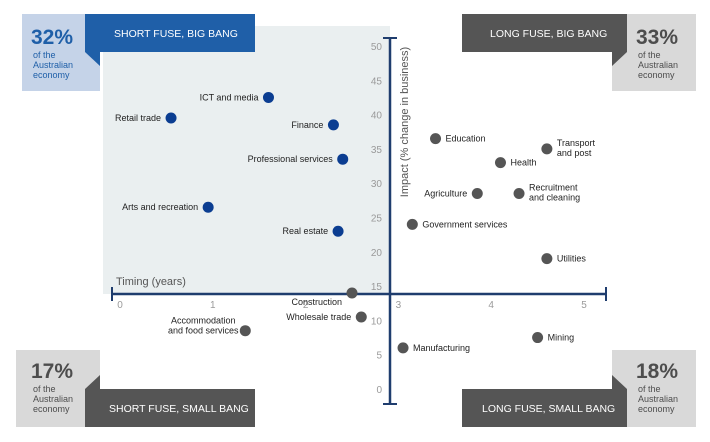  What do you see at coordinates (307, 125) in the screenshot?
I see `point-label: Finance` at bounding box center [307, 125].